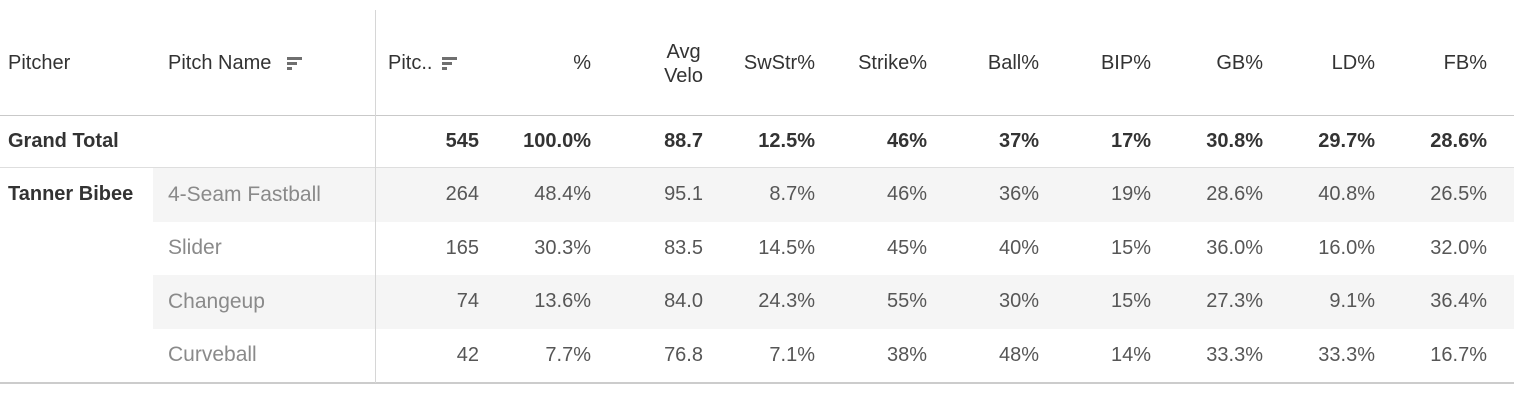 The height and width of the screenshot is (402, 1514). What do you see at coordinates (786, 301) in the screenshot?
I see `cell-swstr: 24.3%` at bounding box center [786, 301].